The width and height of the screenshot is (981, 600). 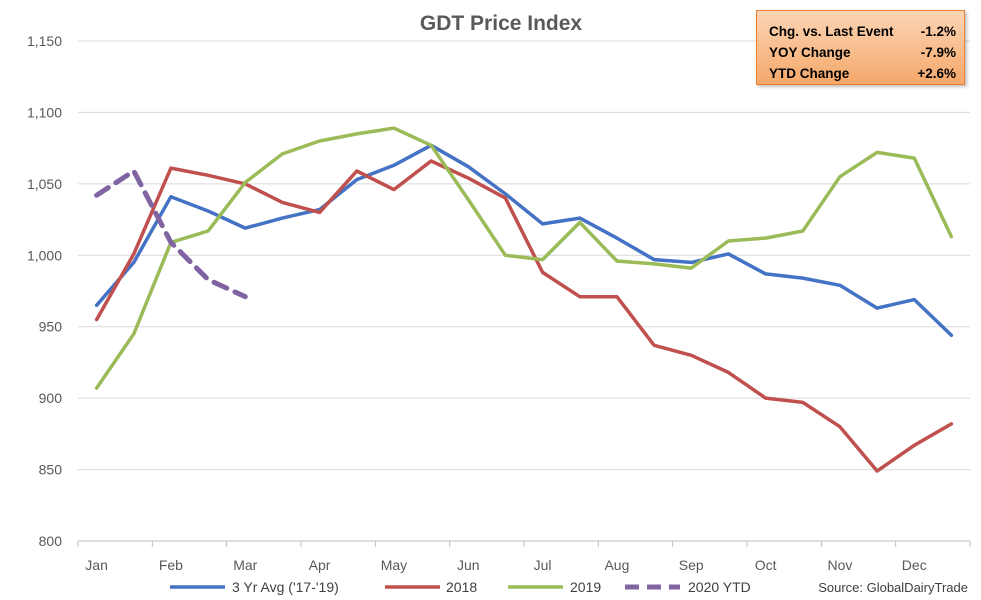 I want to click on x-tick-label: Sep, so click(x=691, y=565).